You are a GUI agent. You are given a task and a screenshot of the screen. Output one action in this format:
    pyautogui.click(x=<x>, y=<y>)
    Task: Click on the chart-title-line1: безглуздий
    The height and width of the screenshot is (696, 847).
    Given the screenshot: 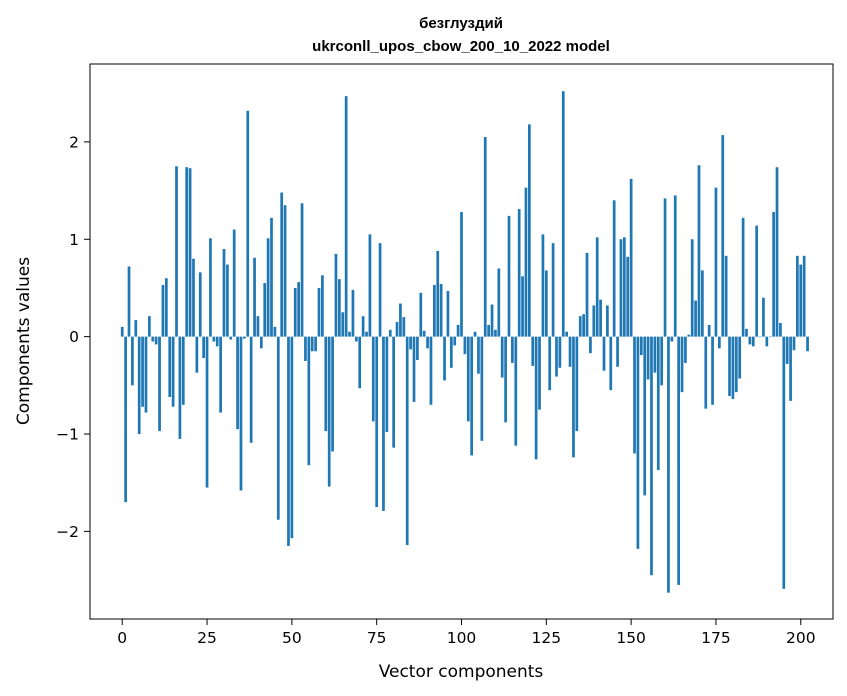 What is the action you would take?
    pyautogui.click(x=461, y=23)
    